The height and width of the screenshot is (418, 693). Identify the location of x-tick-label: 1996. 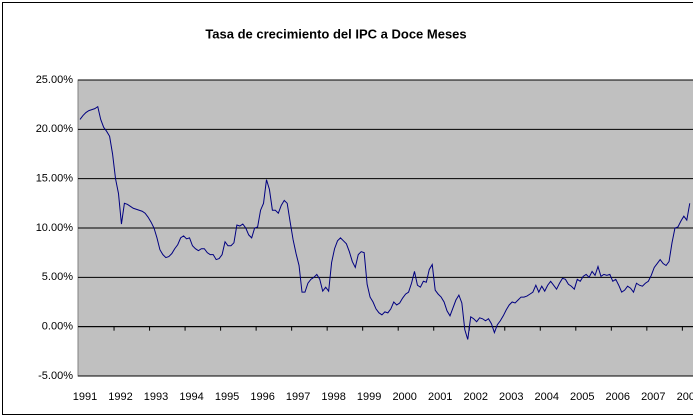
(262, 397).